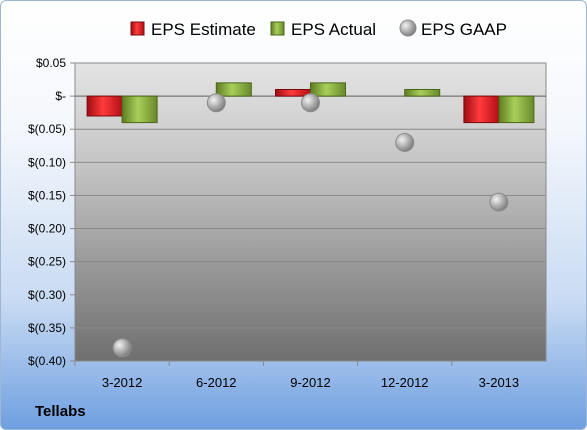 The width and height of the screenshot is (587, 430). What do you see at coordinates (333, 29) in the screenshot?
I see `legend-label: EPS Actual` at bounding box center [333, 29].